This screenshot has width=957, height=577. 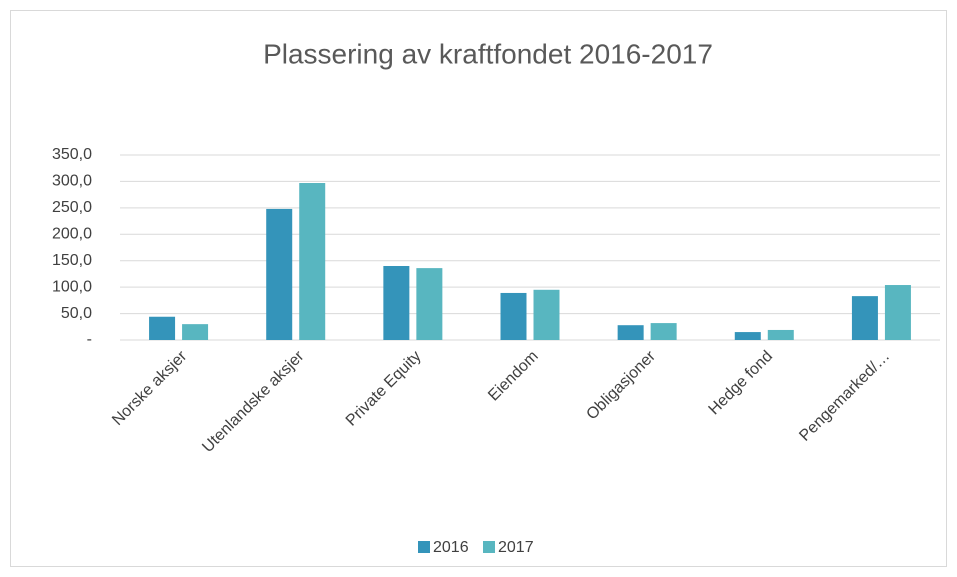 I want to click on y-tick-label: 300,0, so click(x=72, y=181).